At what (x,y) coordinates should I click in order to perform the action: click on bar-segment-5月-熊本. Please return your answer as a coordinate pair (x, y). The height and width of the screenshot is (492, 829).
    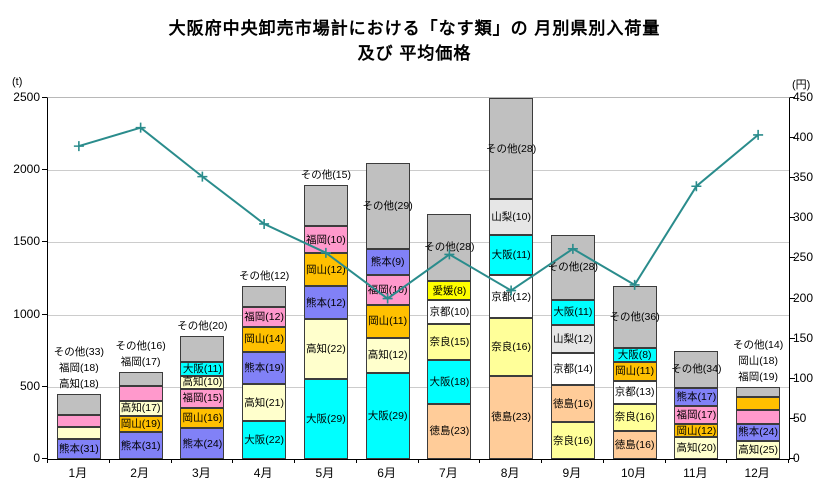
    Looking at the image, I should click on (325, 303).